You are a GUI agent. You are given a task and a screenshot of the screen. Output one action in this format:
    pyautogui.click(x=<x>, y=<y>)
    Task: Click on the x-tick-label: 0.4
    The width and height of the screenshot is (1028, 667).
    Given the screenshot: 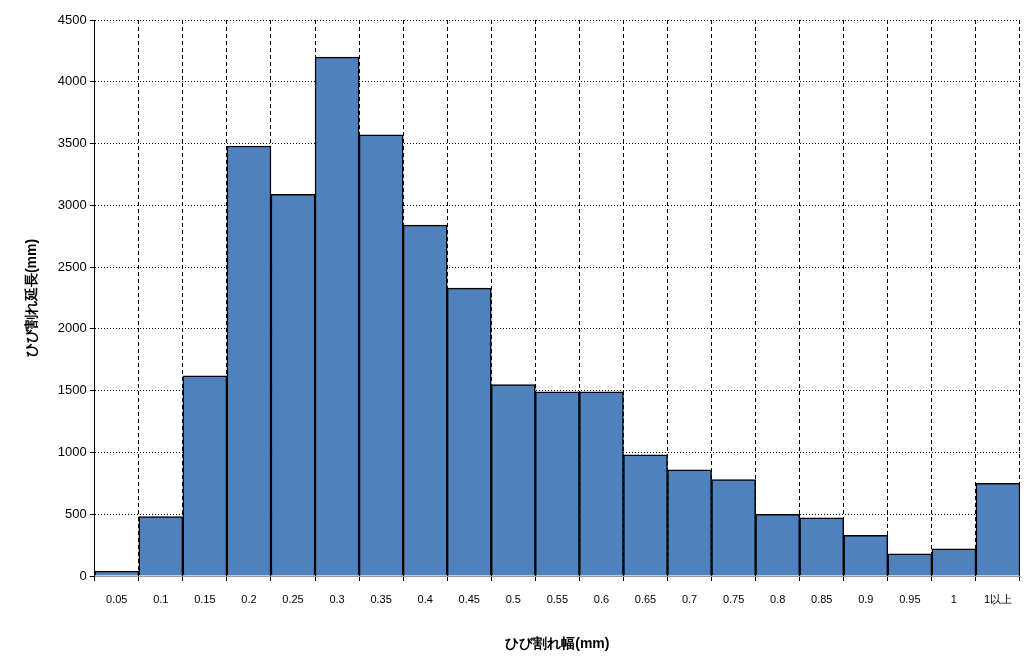 What is the action you would take?
    pyautogui.click(x=425, y=598)
    